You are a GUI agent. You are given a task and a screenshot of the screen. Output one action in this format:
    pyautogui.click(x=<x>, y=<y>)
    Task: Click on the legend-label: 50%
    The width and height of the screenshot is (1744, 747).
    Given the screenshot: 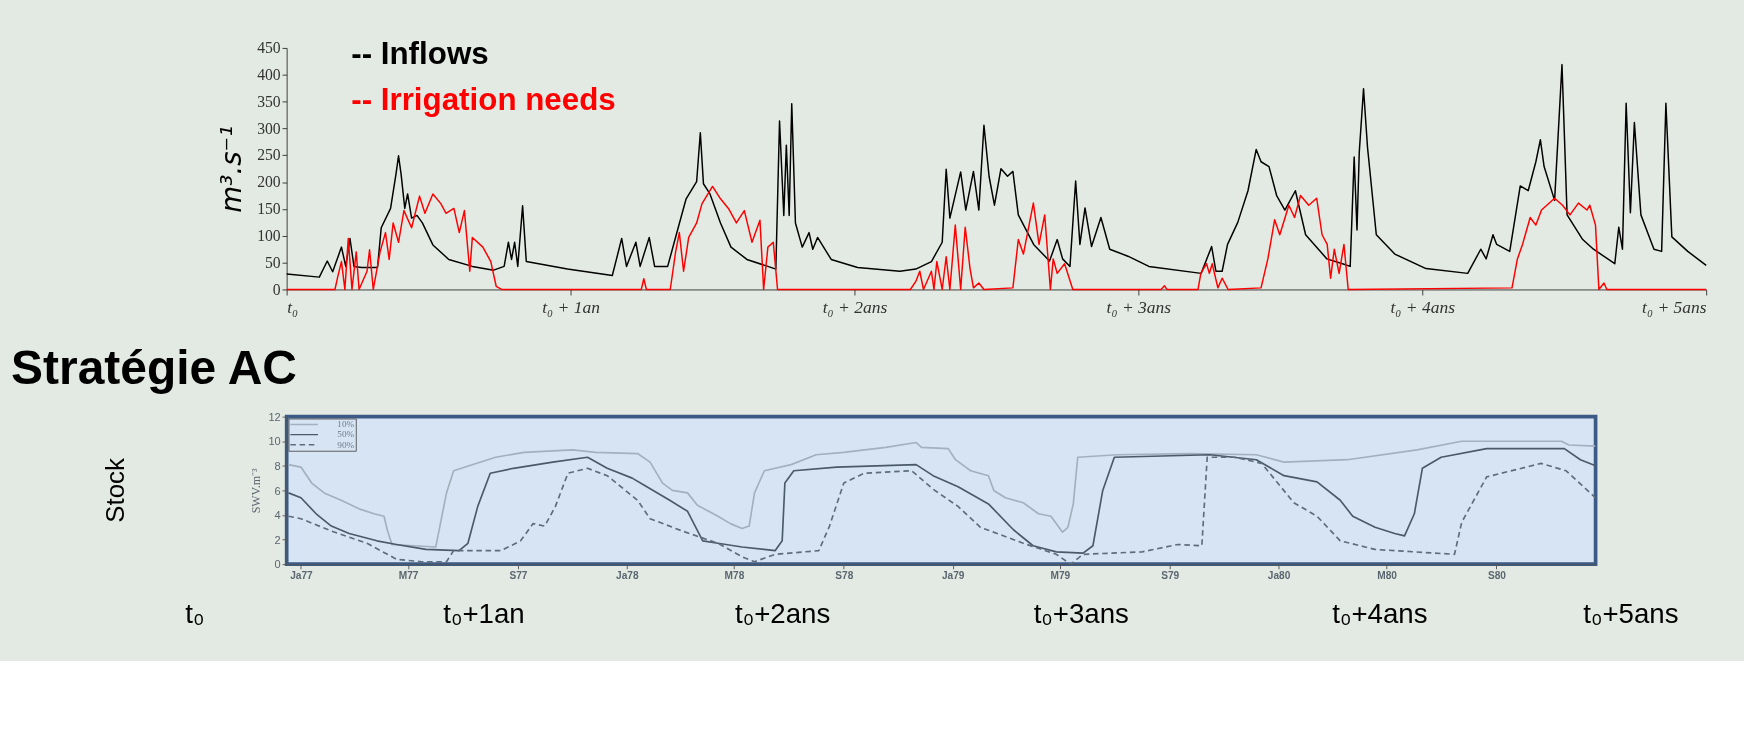 What is the action you would take?
    pyautogui.click(x=346, y=434)
    